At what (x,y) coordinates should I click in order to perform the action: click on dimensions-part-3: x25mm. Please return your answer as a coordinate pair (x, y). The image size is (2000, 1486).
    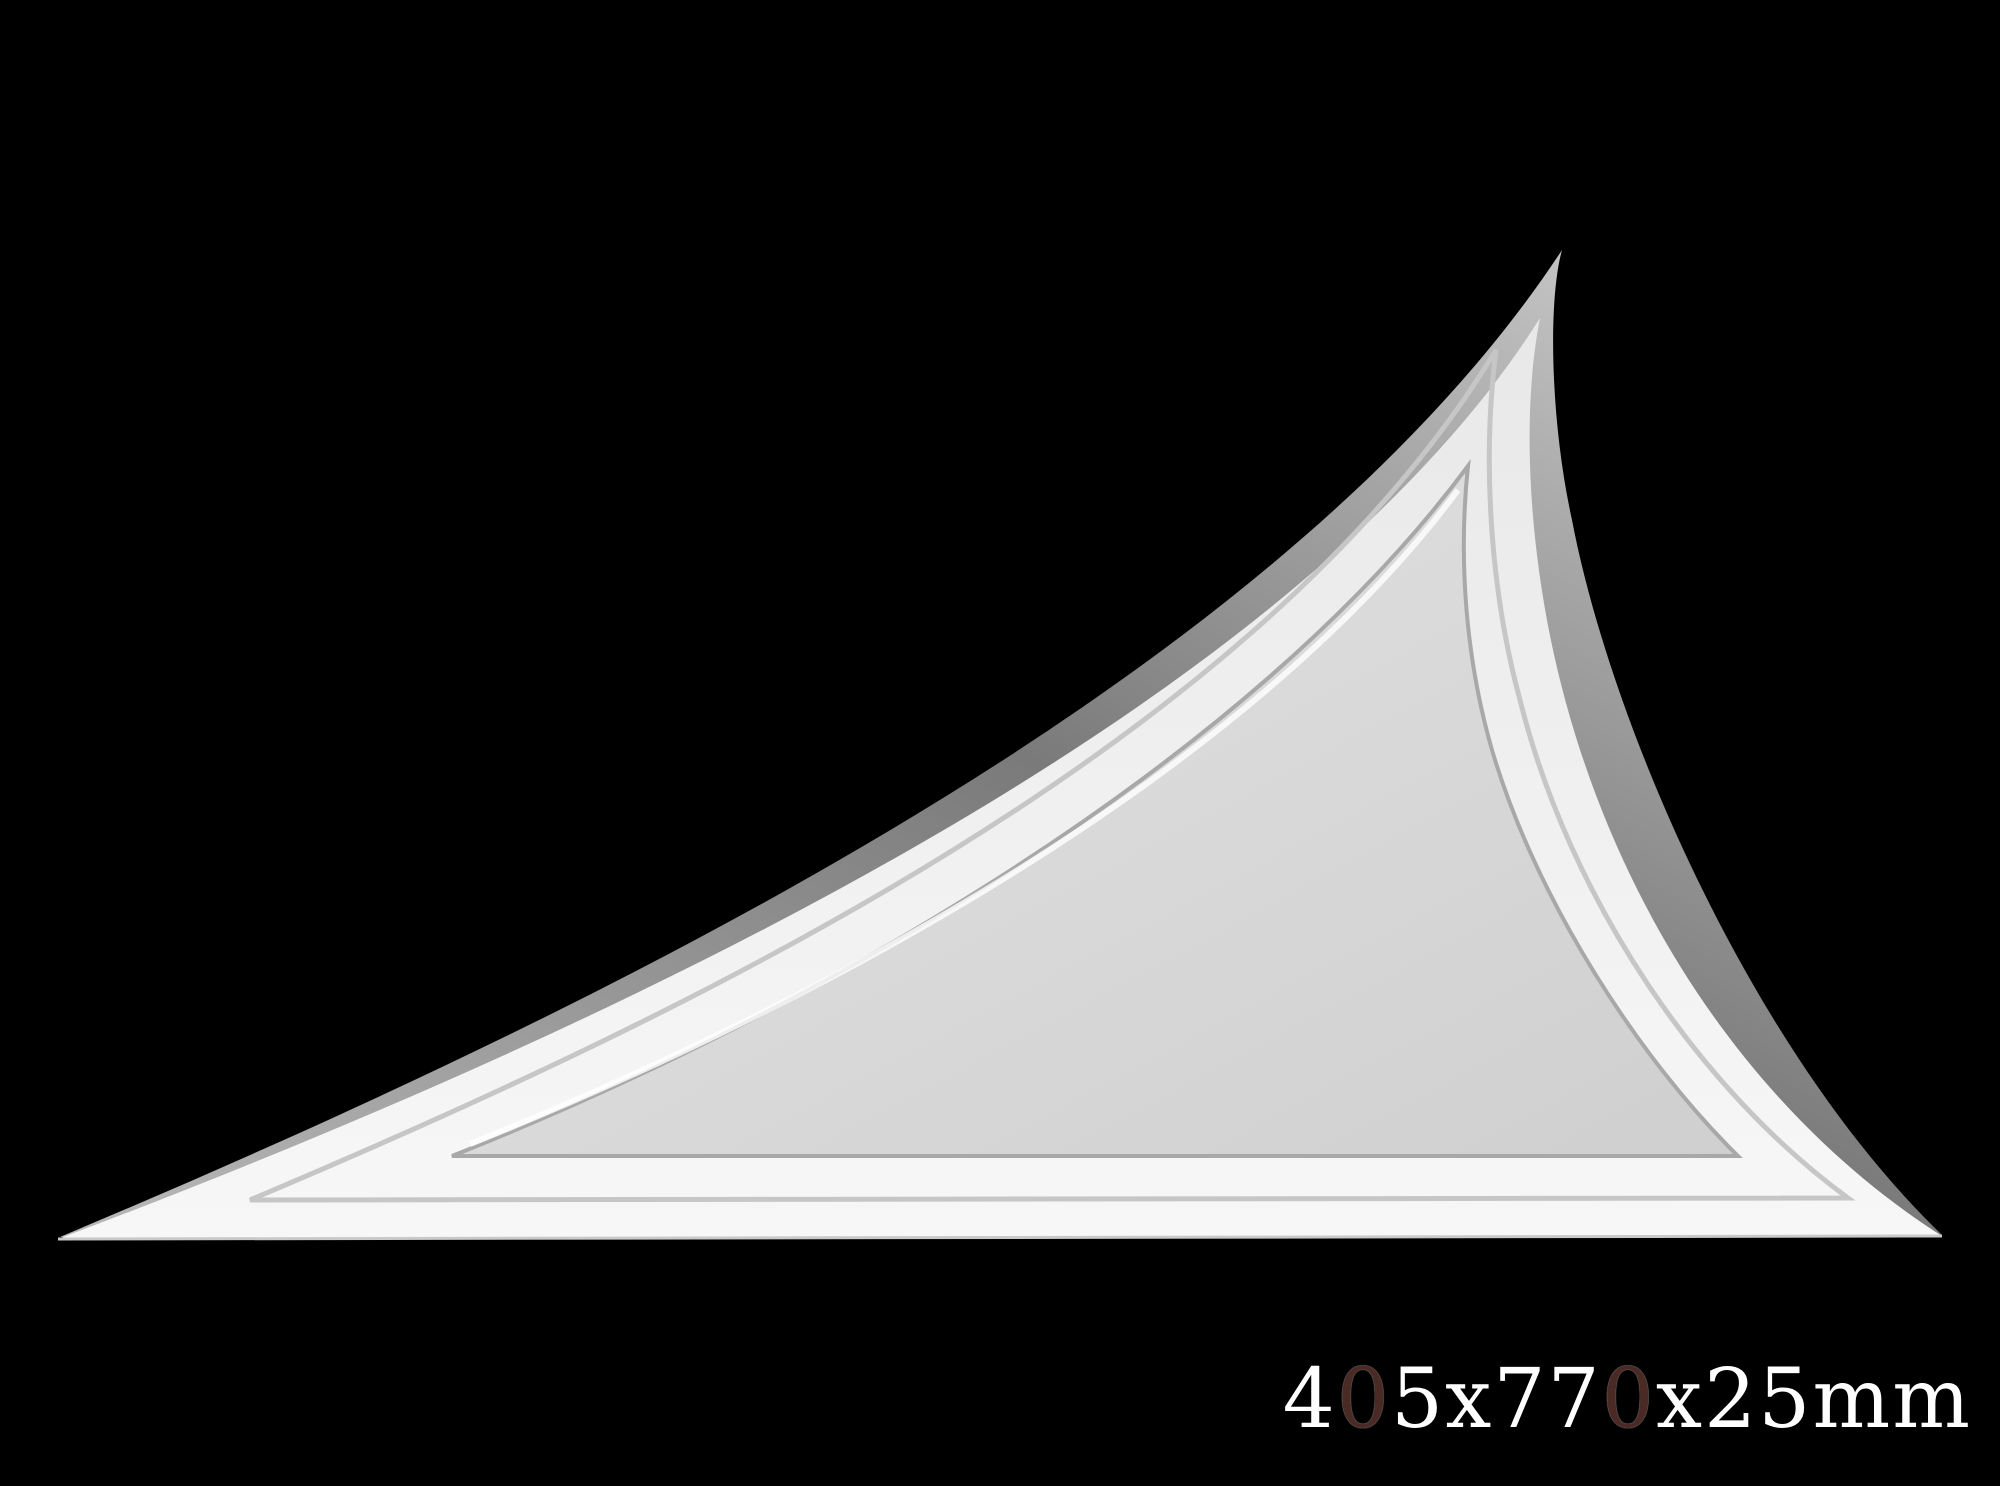
    Looking at the image, I should click on (1813, 1399).